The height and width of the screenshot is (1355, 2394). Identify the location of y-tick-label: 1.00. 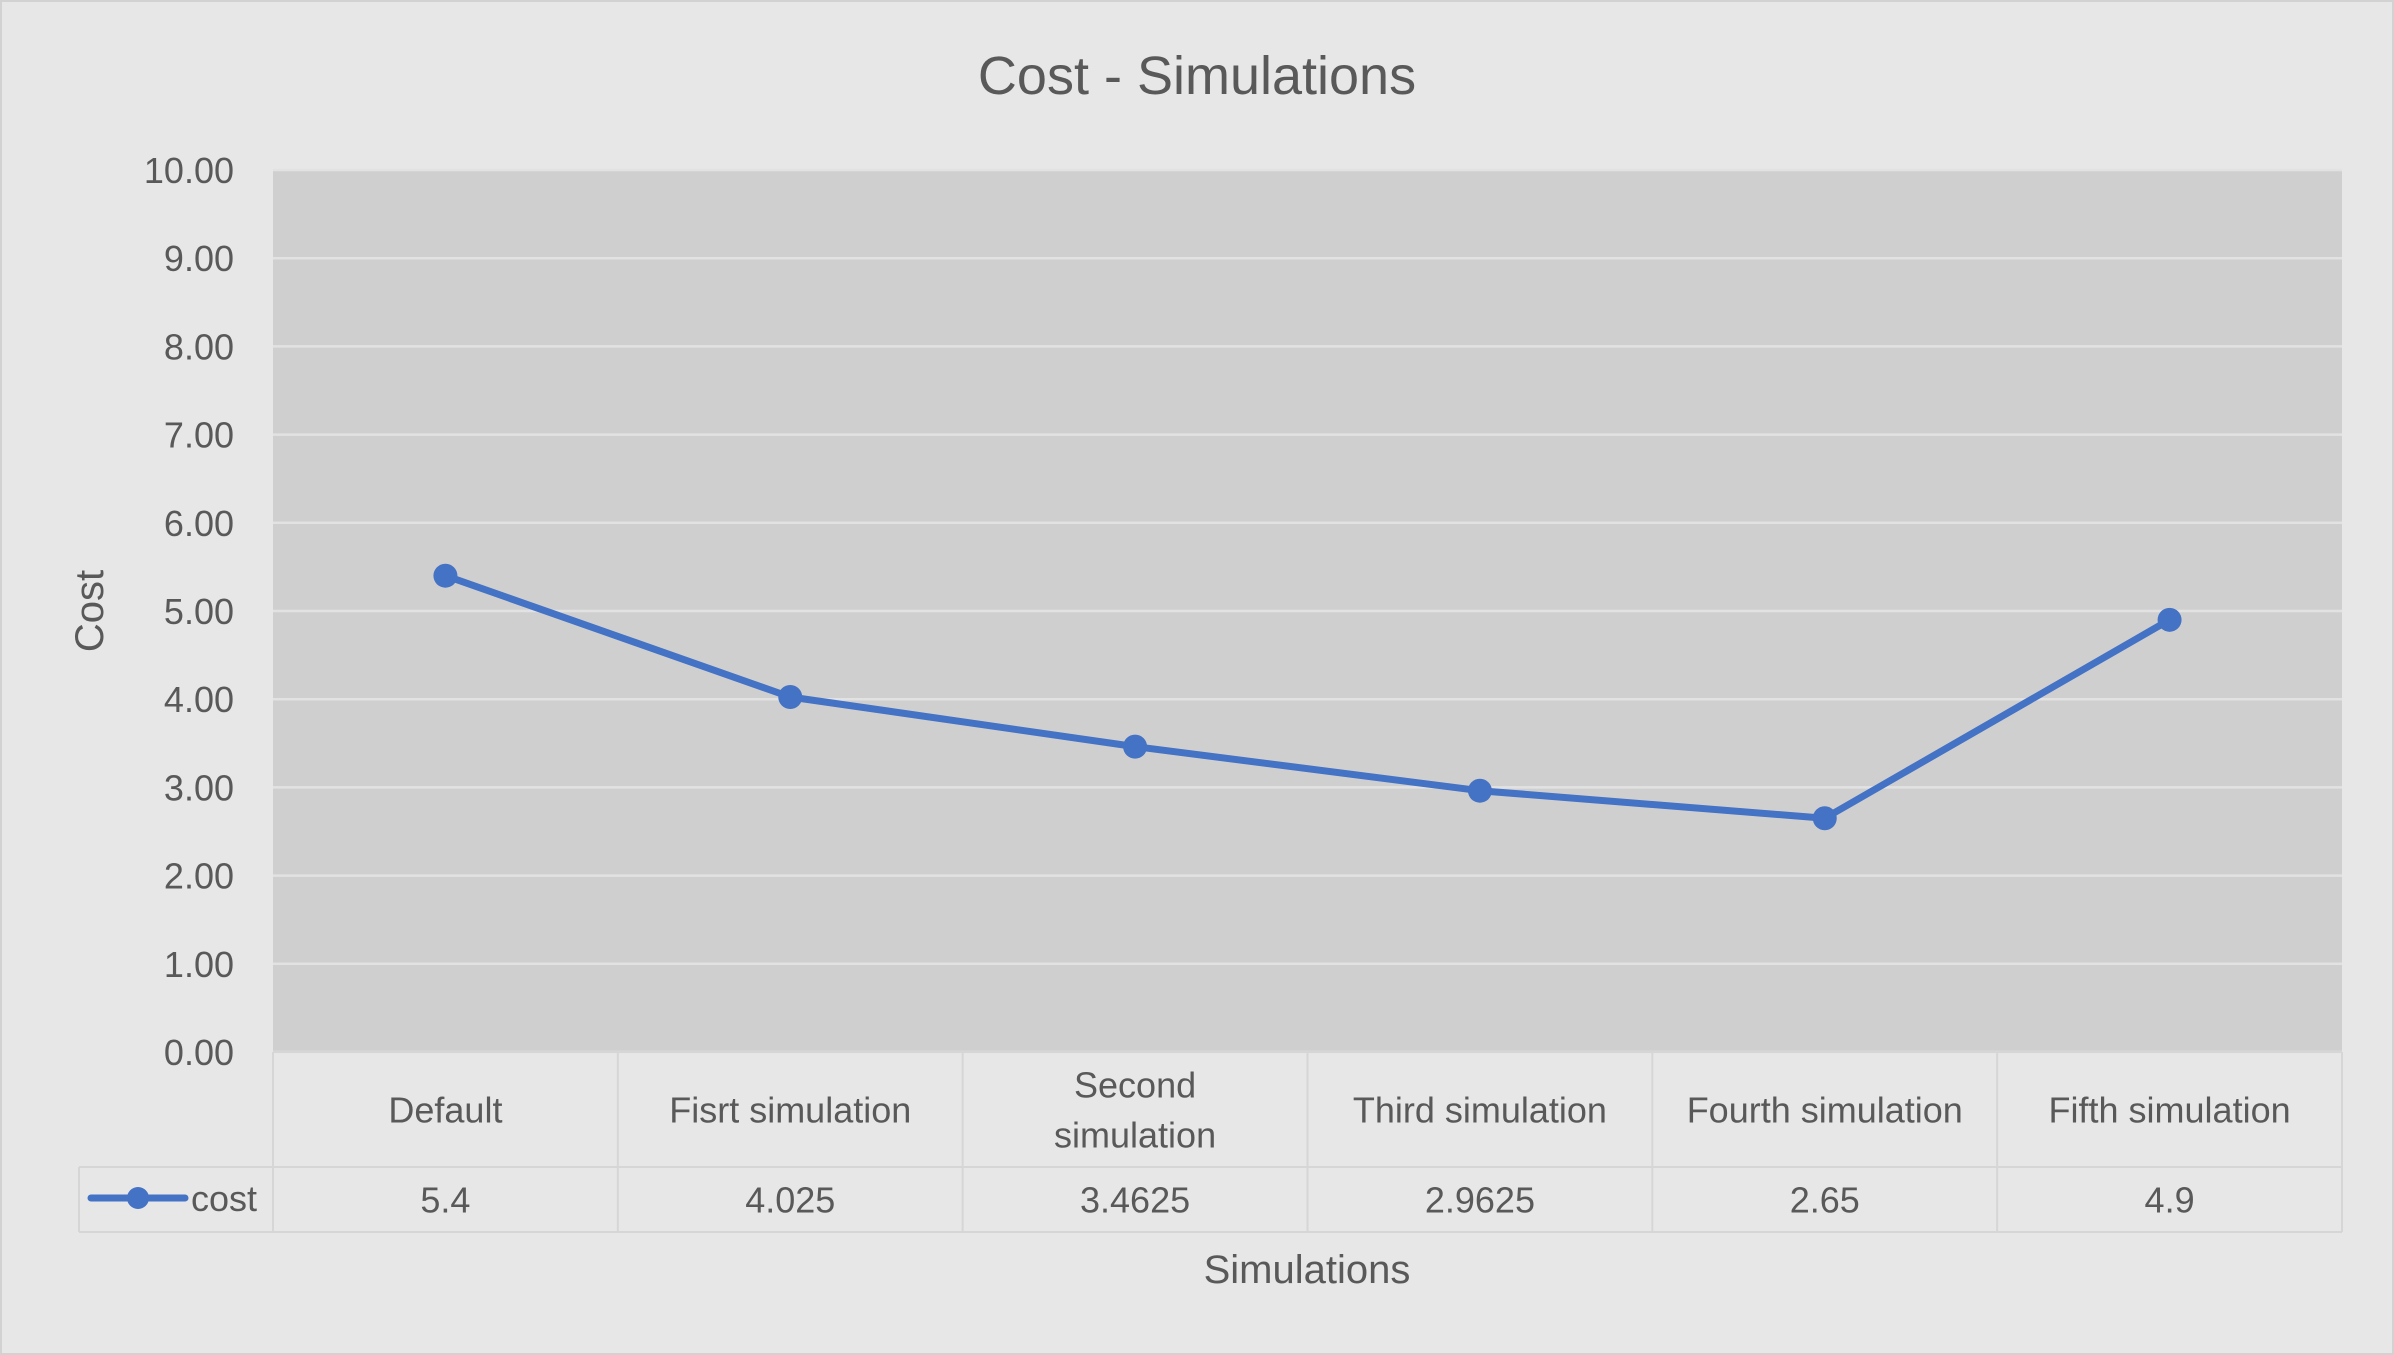
(199, 964).